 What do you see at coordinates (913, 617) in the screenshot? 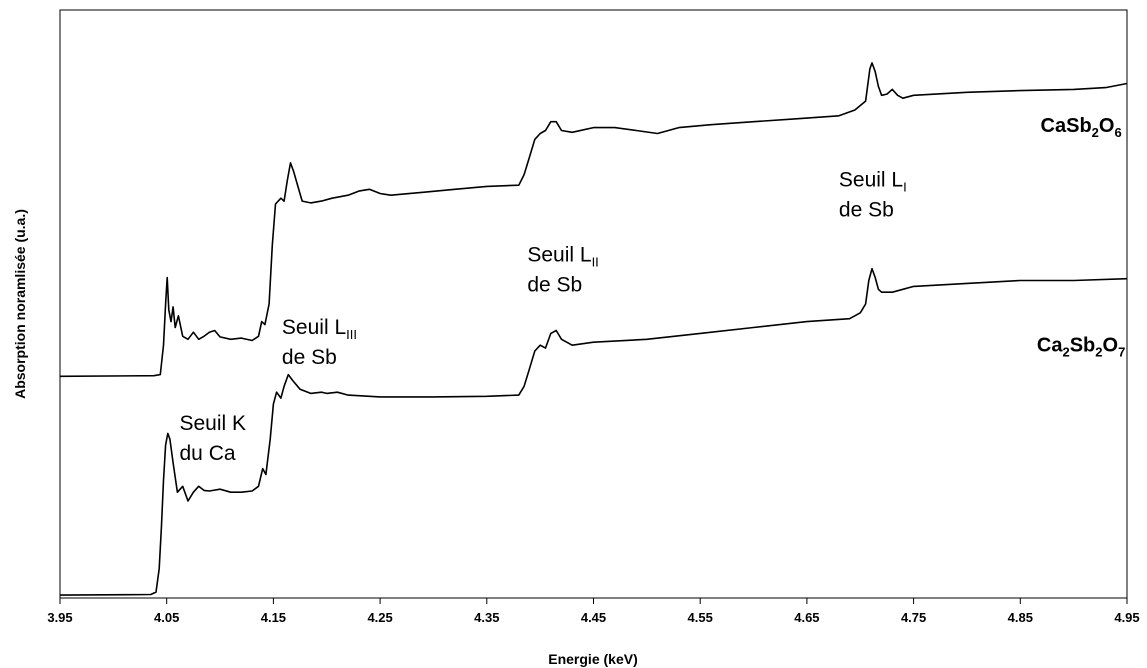
I see `x-tick-label: 4.75` at bounding box center [913, 617].